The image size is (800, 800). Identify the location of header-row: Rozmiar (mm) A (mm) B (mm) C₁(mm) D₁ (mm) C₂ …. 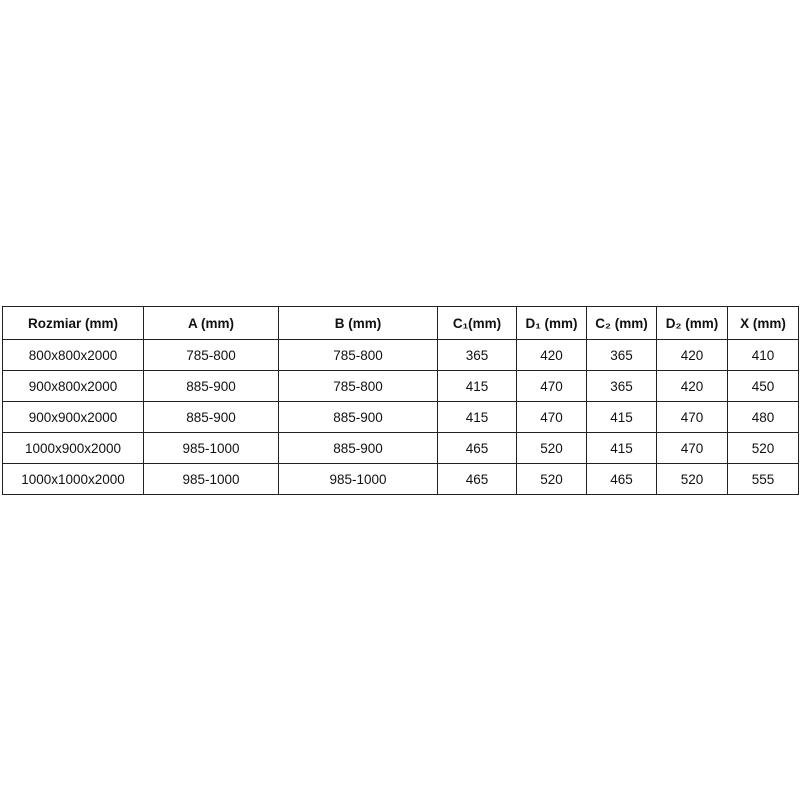
(400, 323).